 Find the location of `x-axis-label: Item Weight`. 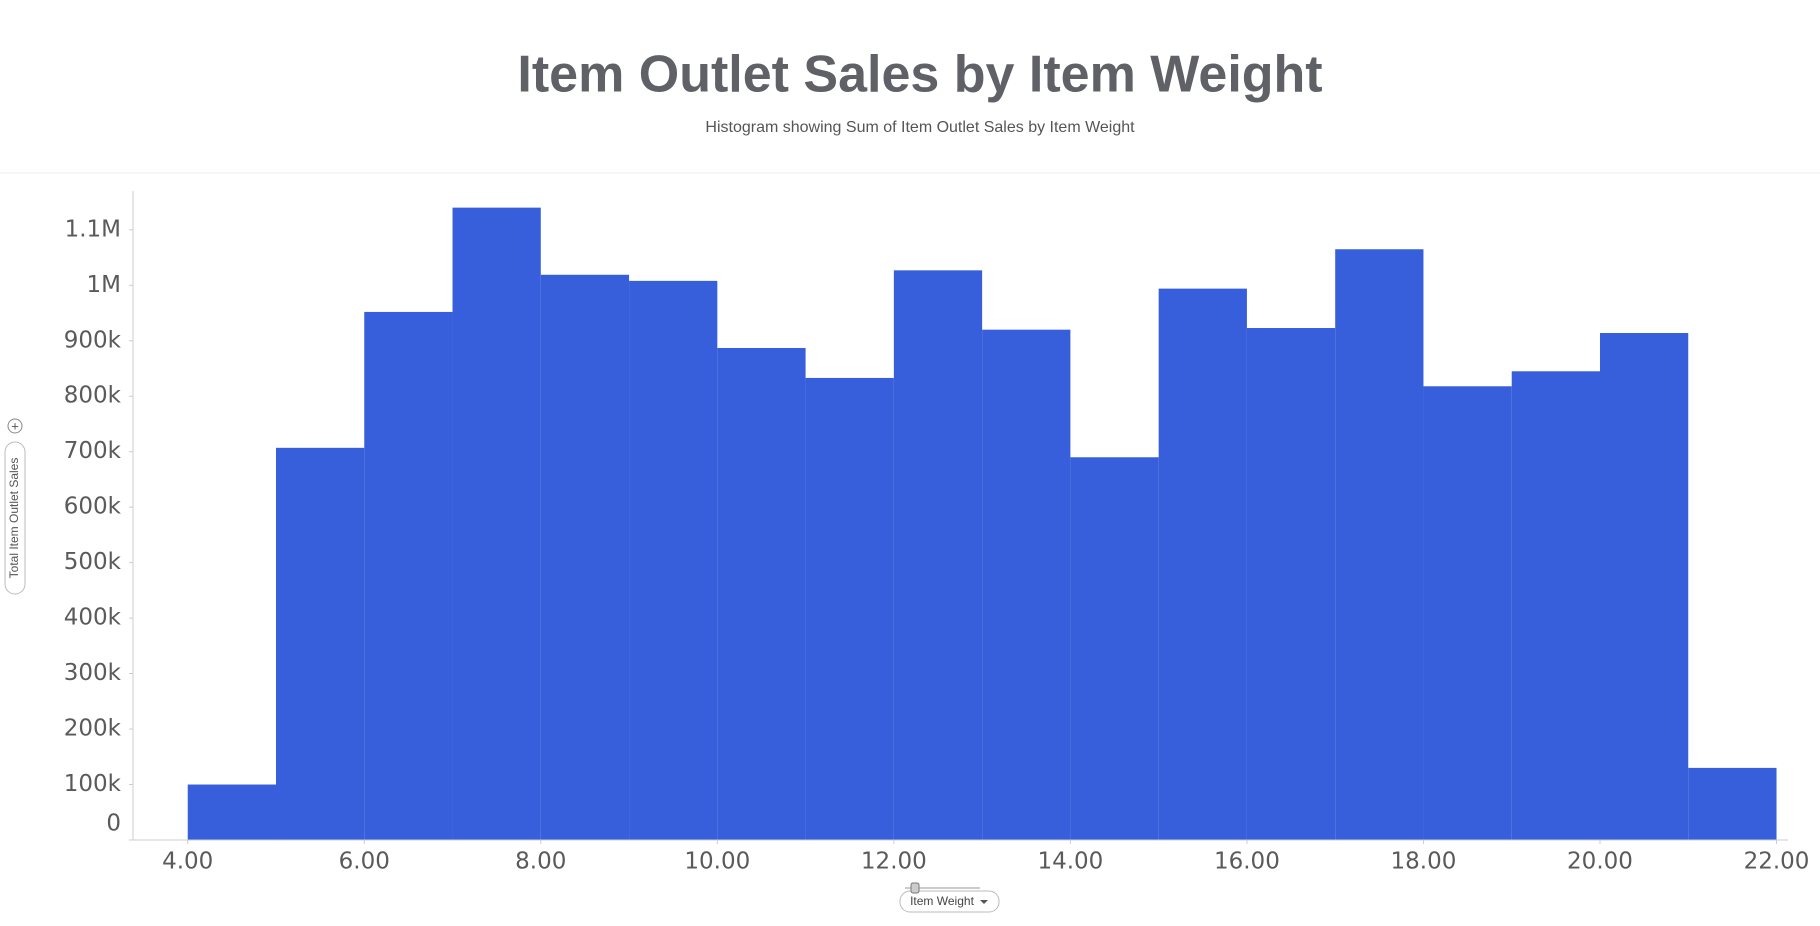

x-axis-label: Item Weight is located at coordinates (942, 901).